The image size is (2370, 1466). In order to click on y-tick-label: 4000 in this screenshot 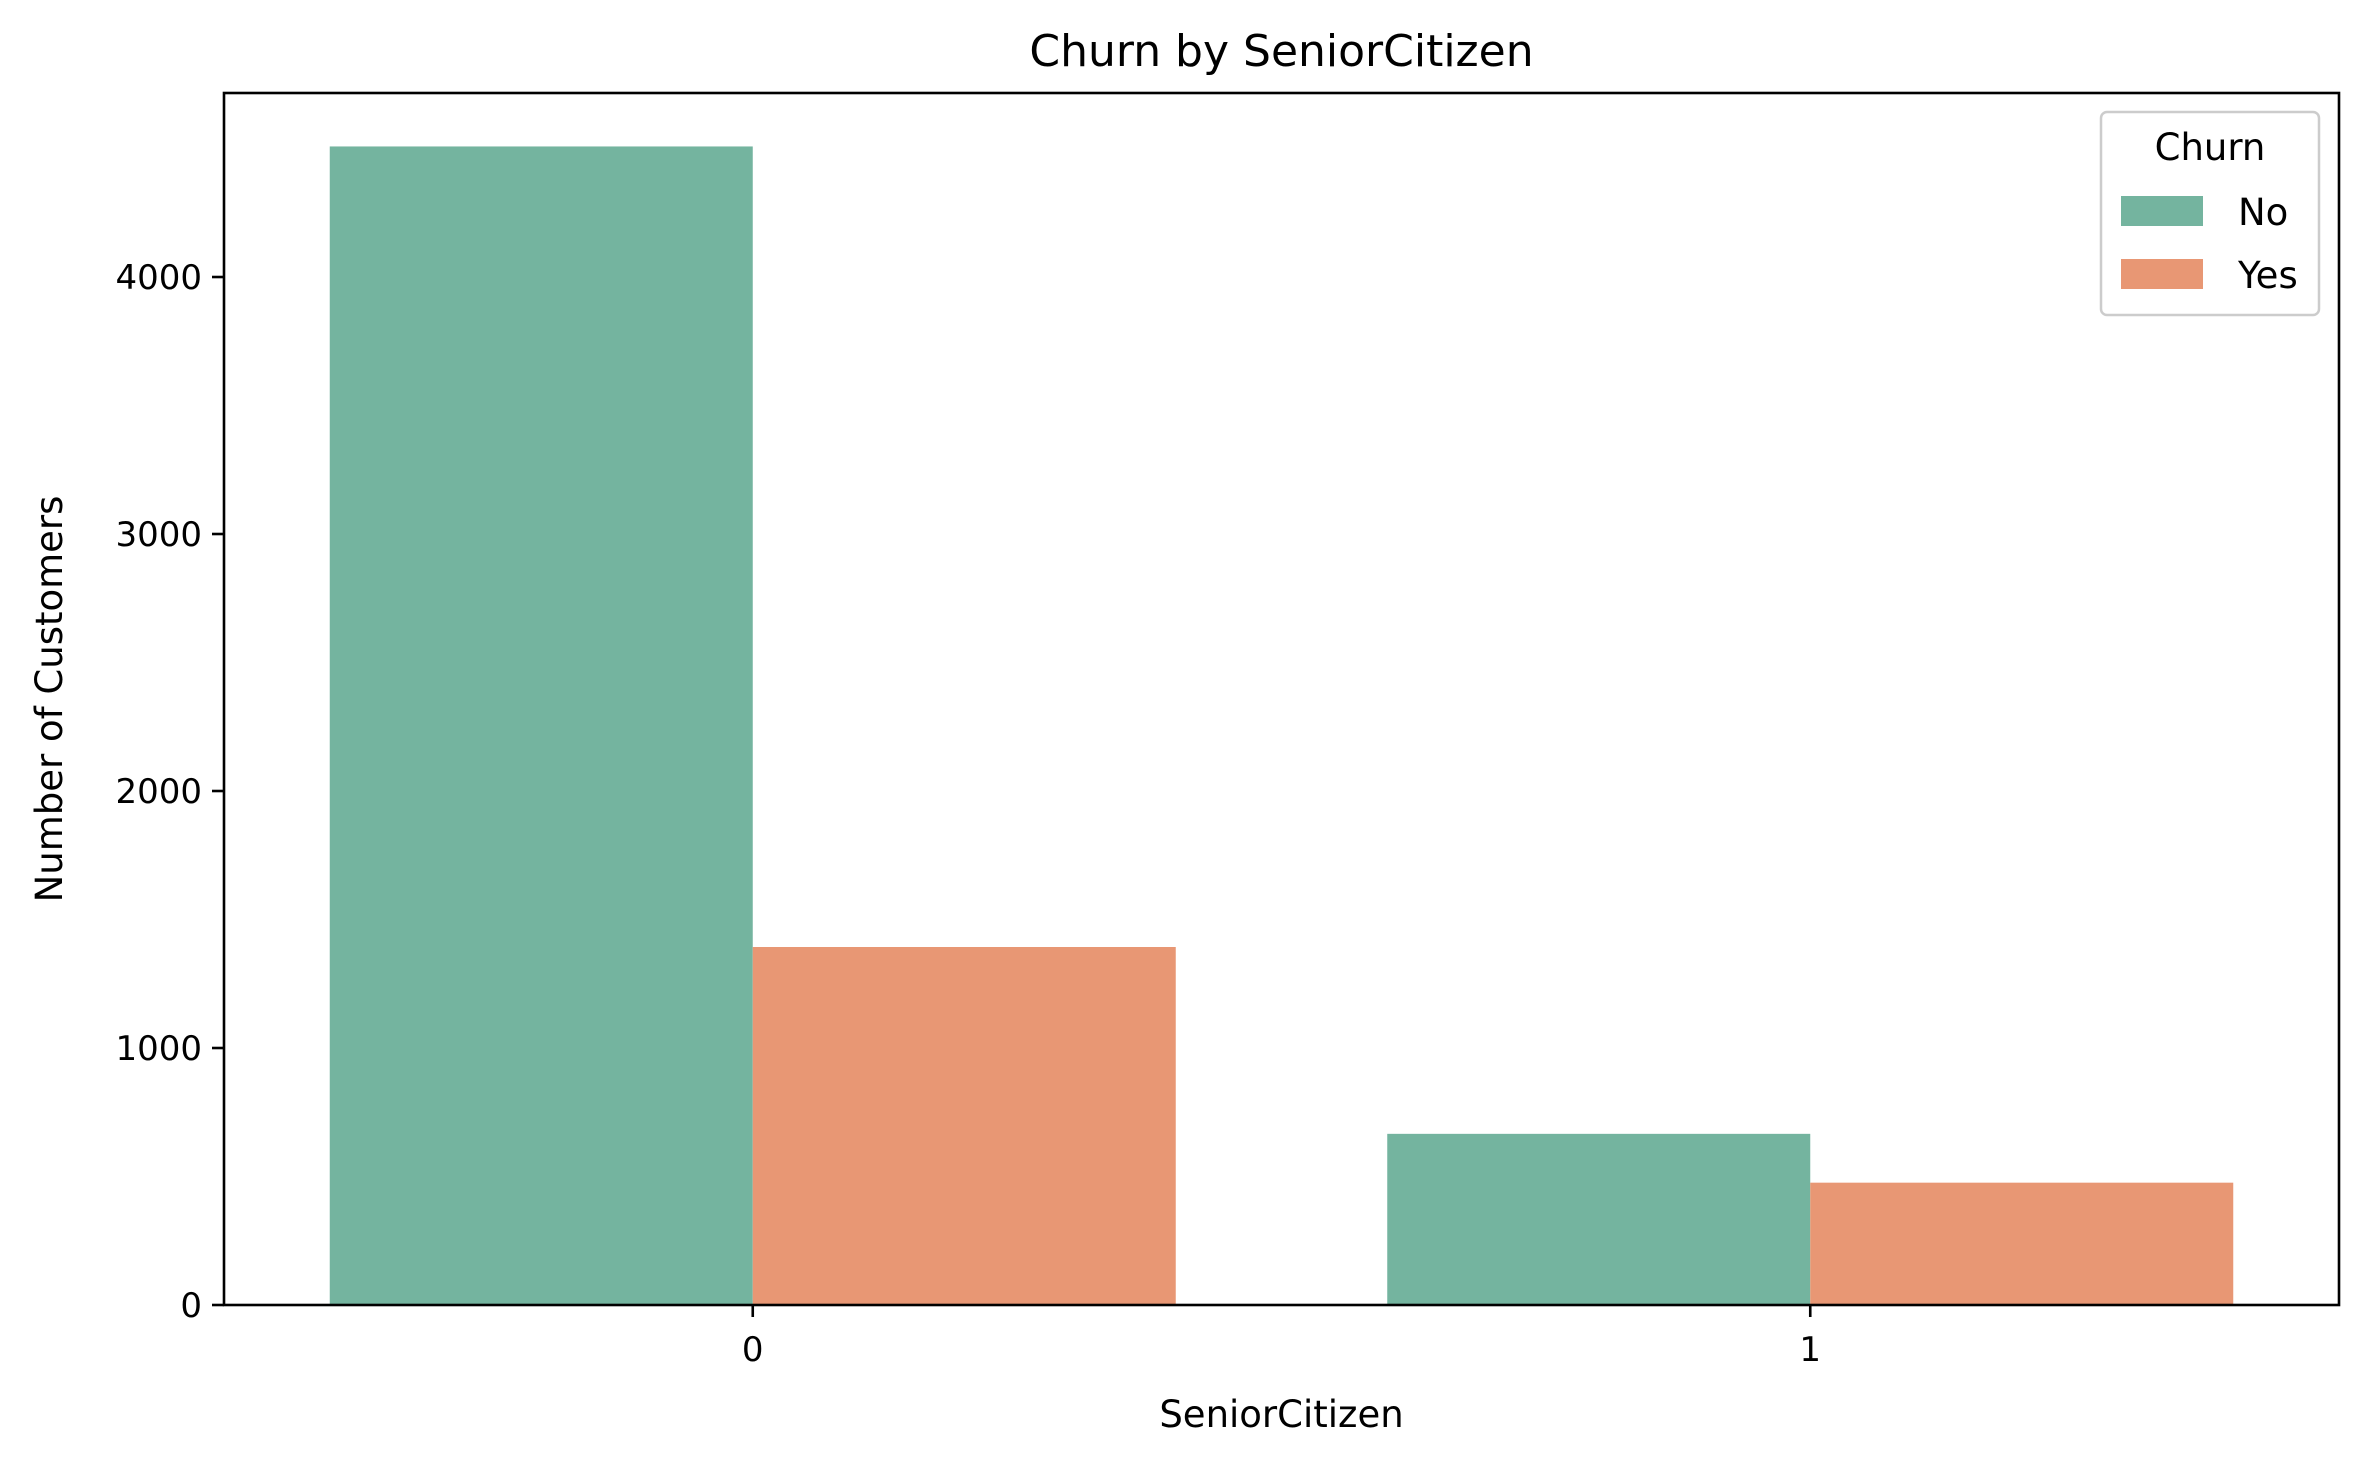, I will do `click(158, 278)`.